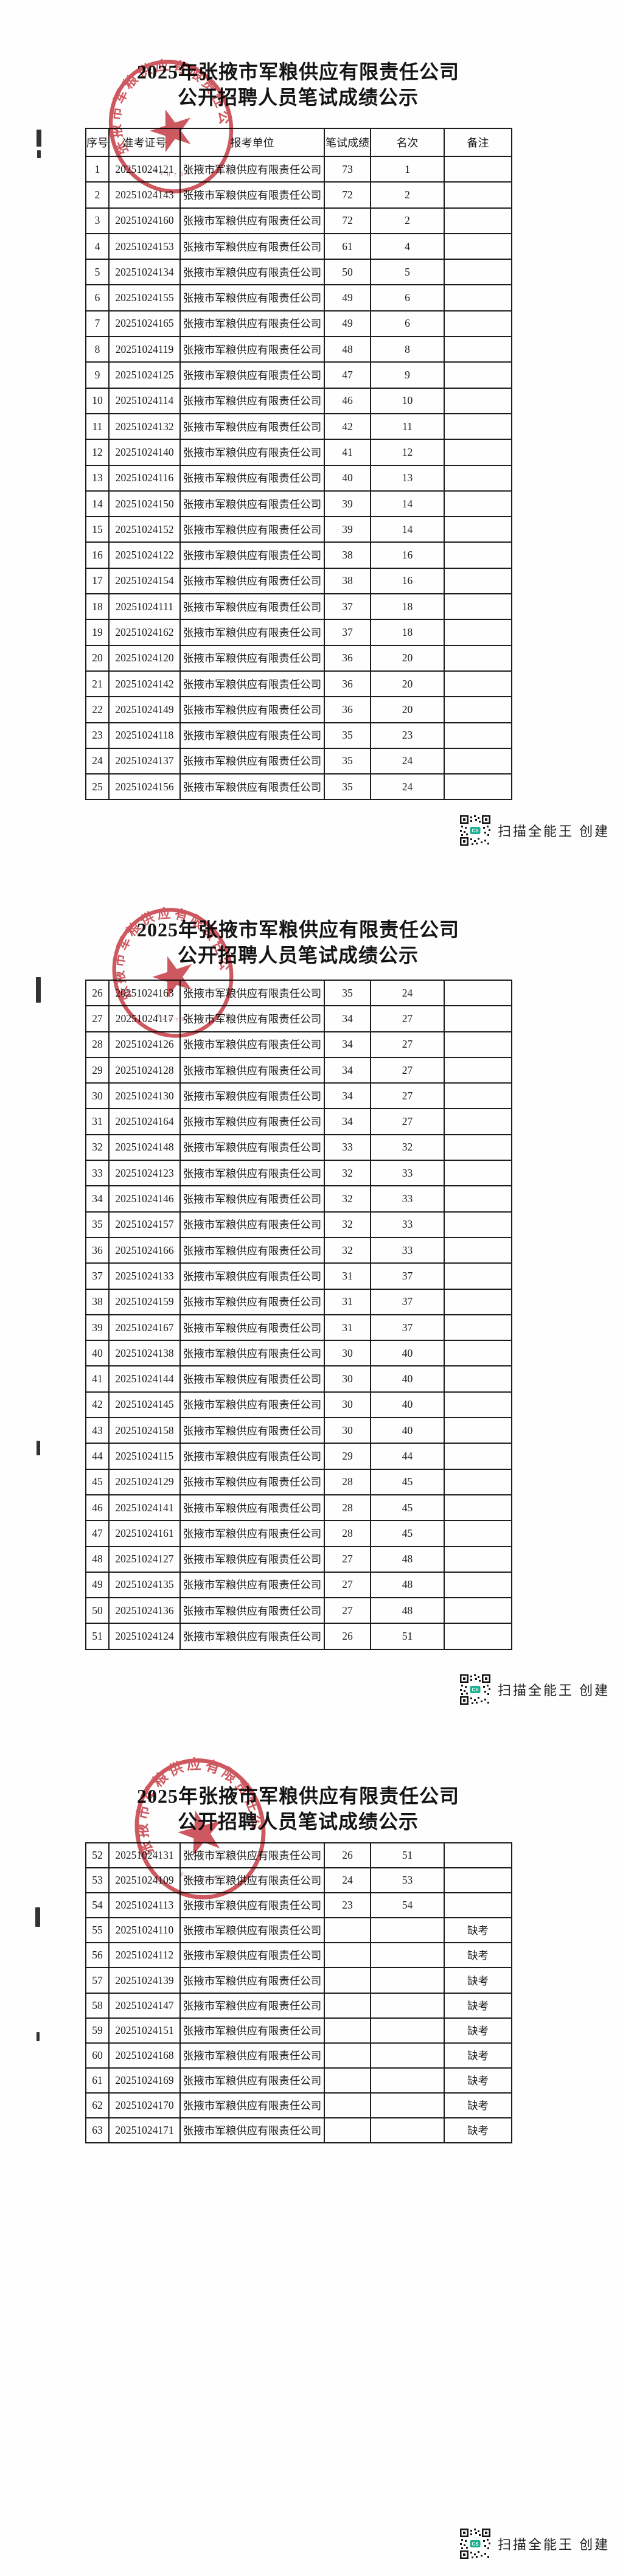 Image resolution: width=620 pixels, height=2576 pixels. What do you see at coordinates (298, 955) in the screenshot?
I see `title-line2: 公开招聘人员笔试成绩公示` at bounding box center [298, 955].